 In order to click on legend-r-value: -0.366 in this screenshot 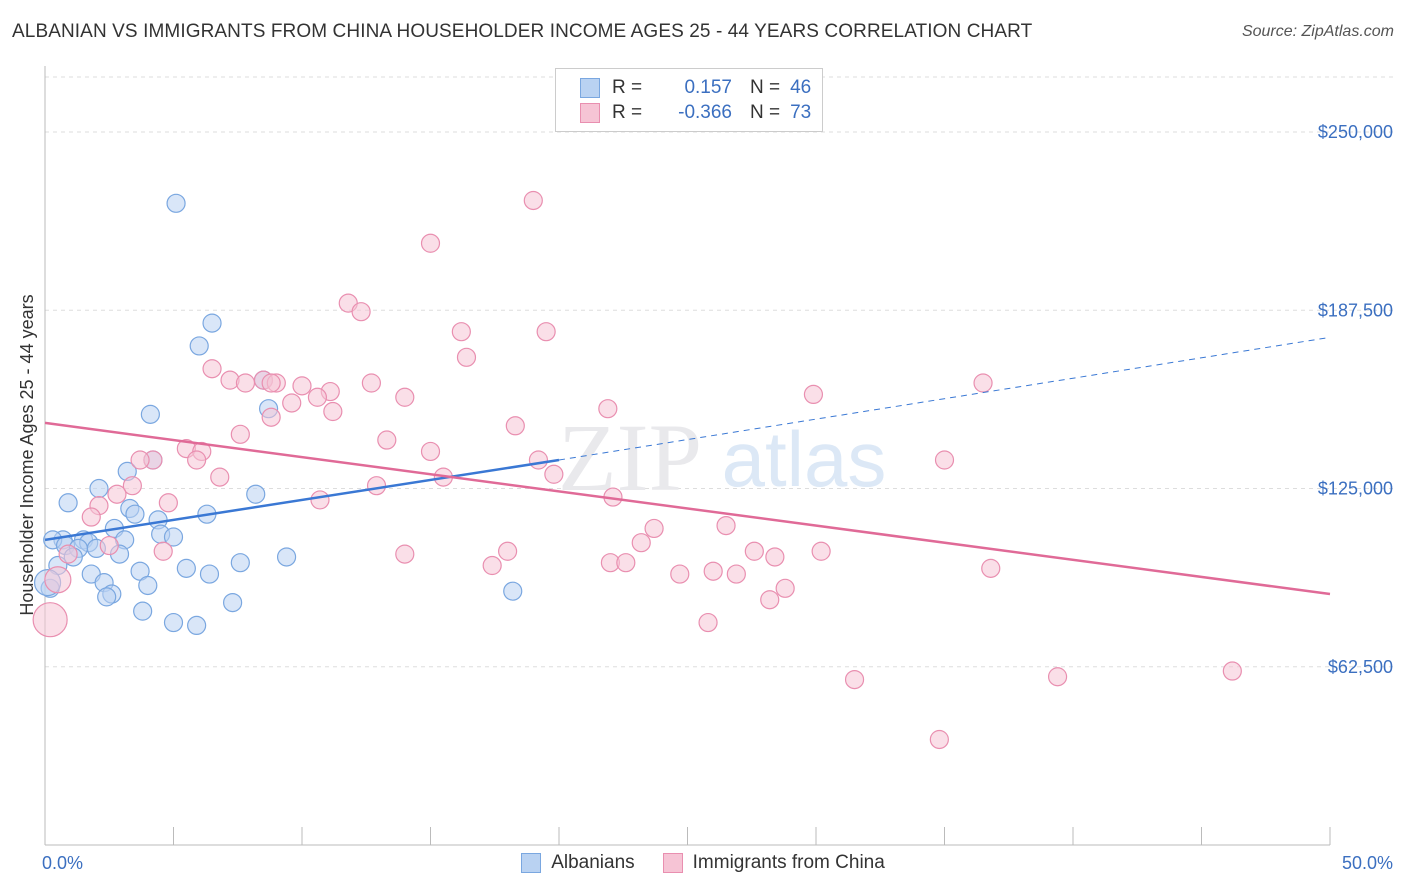, I will do `click(705, 112)`.